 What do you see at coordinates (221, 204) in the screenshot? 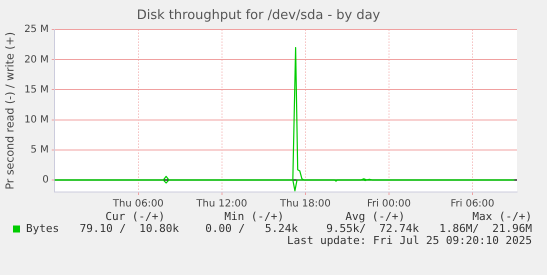
I see `x-tick-label: Thu 12:00` at bounding box center [221, 204].